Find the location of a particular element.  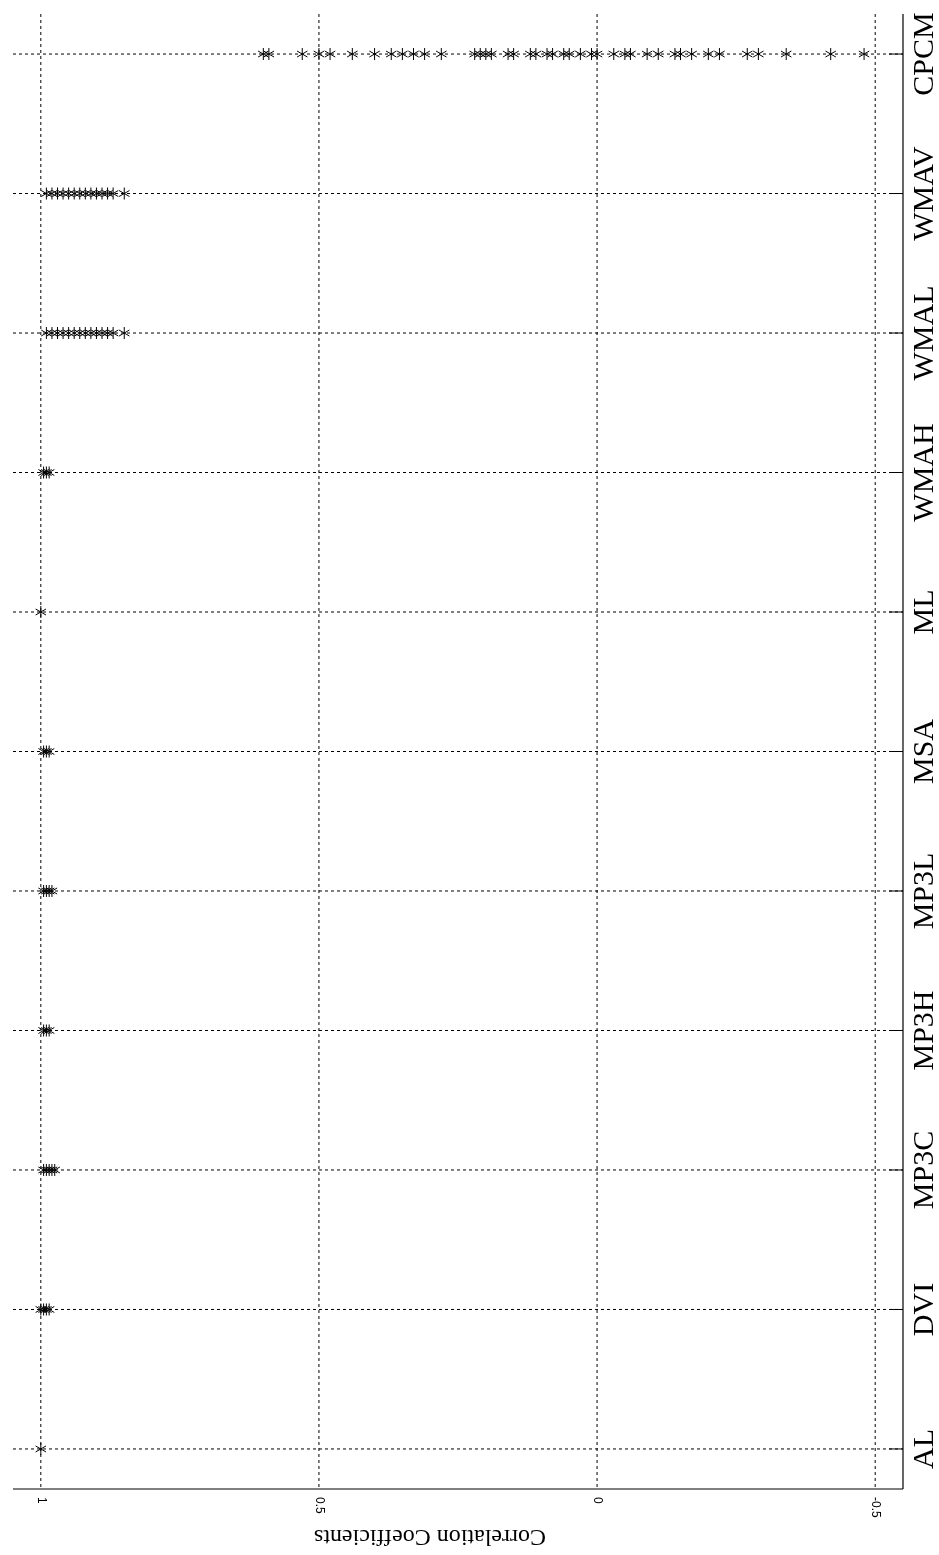

y-tick-label: WMAV is located at coordinates (922, 193).